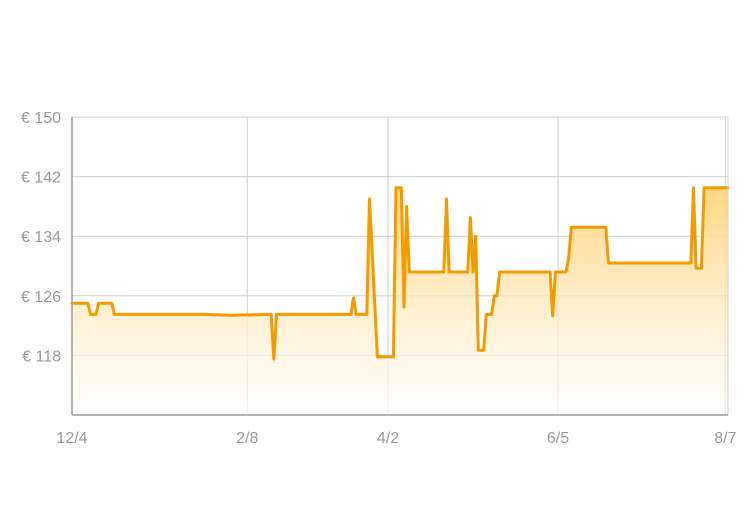 This screenshot has height=509, width=750. Describe the element at coordinates (41, 118) in the screenshot. I see `y-tick-label: € 150` at that location.